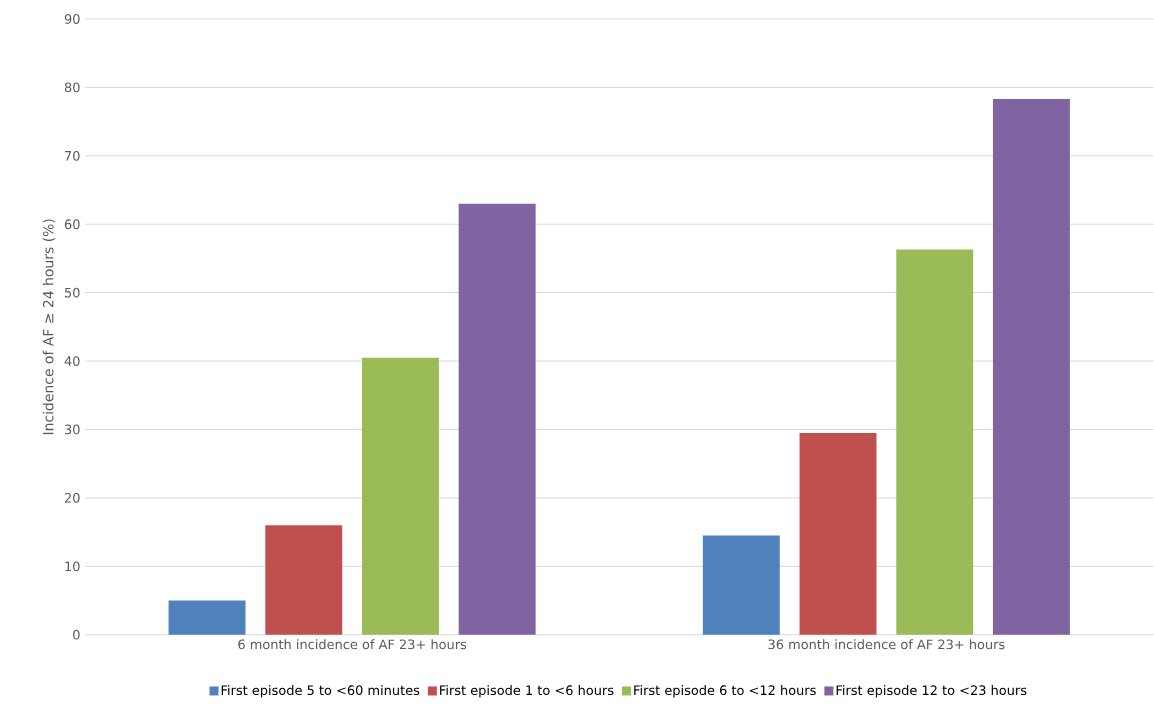 The width and height of the screenshot is (1154, 722). Describe the element at coordinates (352, 644) in the screenshot. I see `x-tick-label: 6 month incidence of AF 23+ hours` at that location.